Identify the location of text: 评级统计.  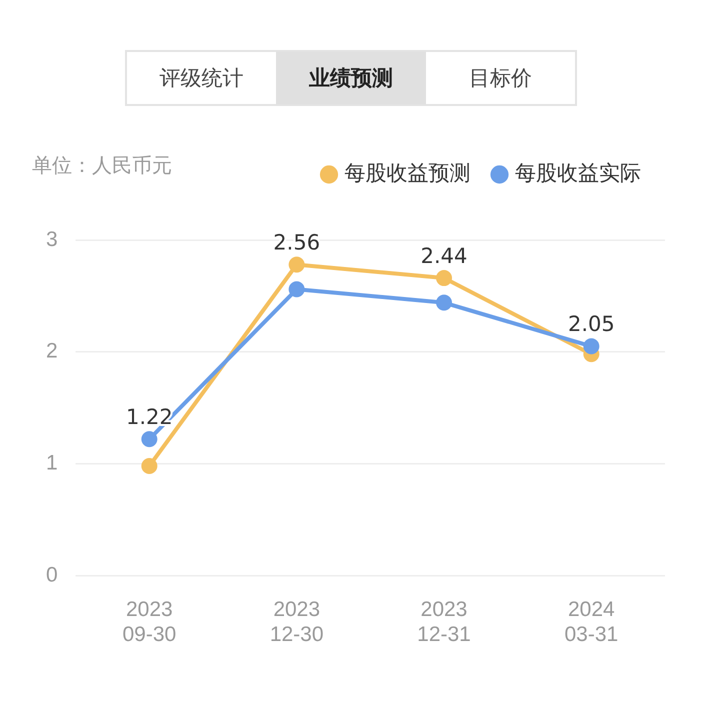
(201, 78).